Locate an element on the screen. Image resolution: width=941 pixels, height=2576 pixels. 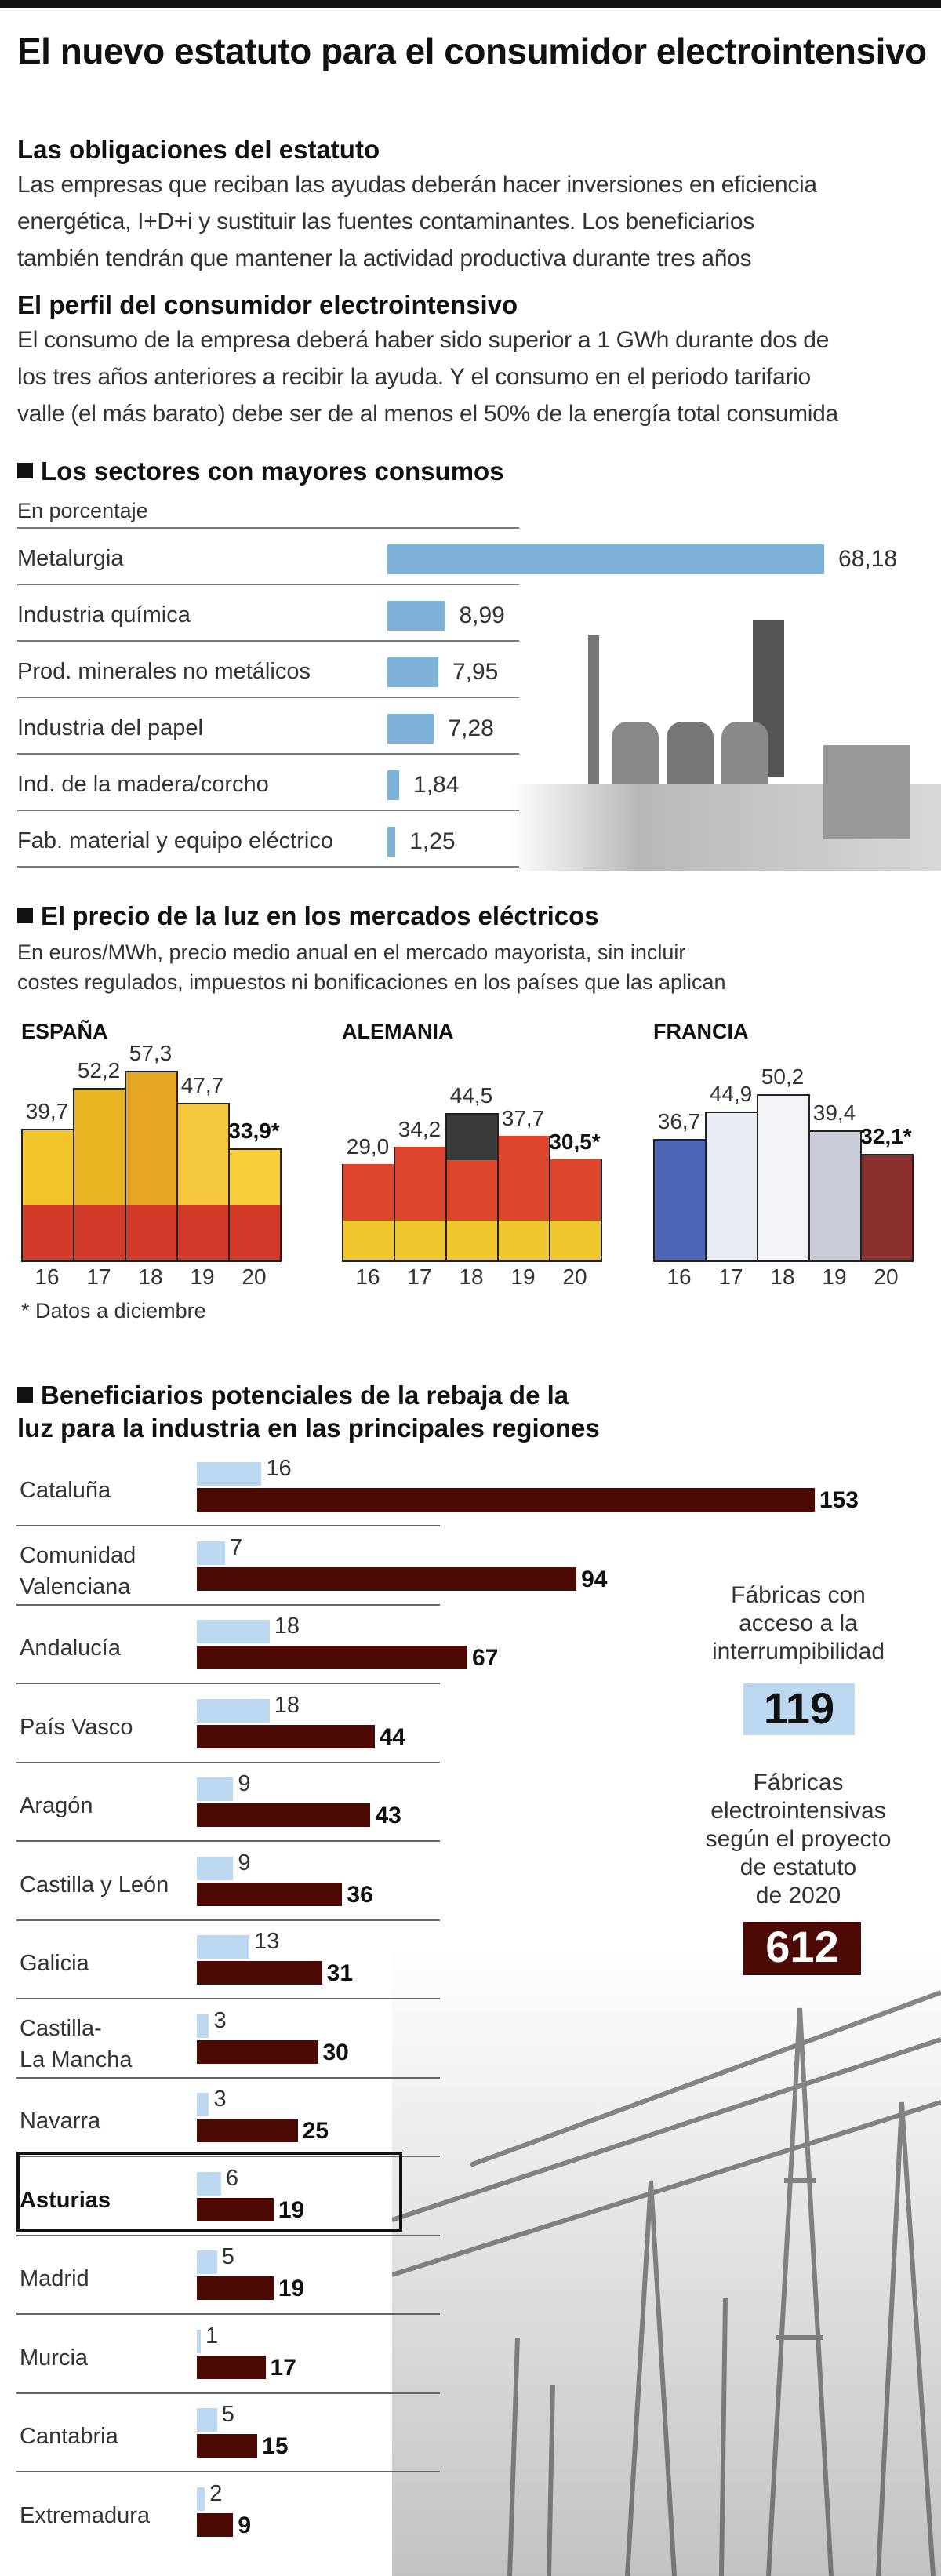
region-label-line: Castilla y León is located at coordinates (94, 1884).